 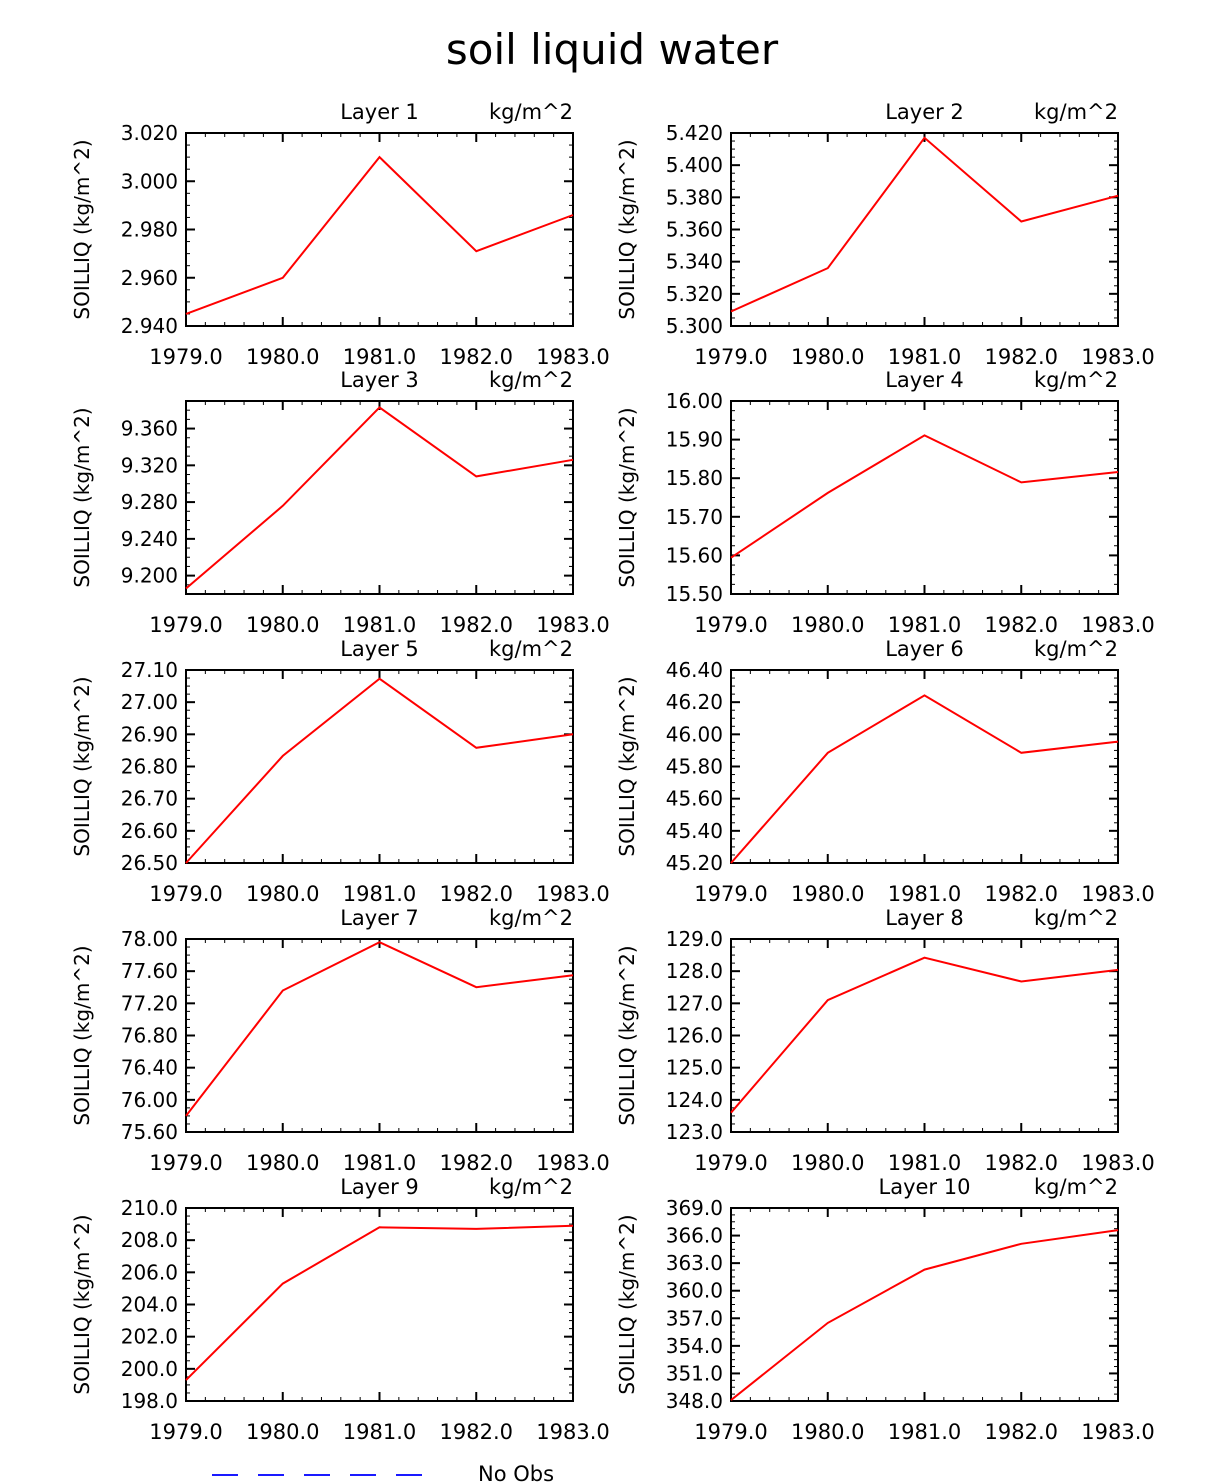 I want to click on y-tick-label: 202.0, so click(x=149, y=1337).